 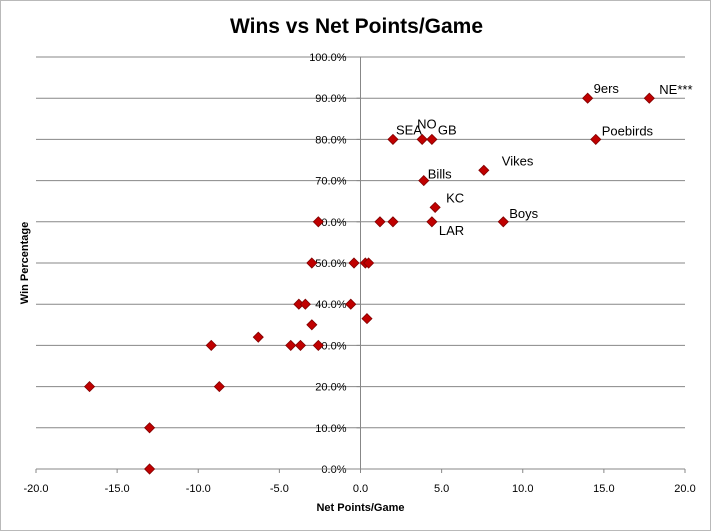 What do you see at coordinates (330, 388) in the screenshot?
I see `y-tick-label: 20.0%` at bounding box center [330, 388].